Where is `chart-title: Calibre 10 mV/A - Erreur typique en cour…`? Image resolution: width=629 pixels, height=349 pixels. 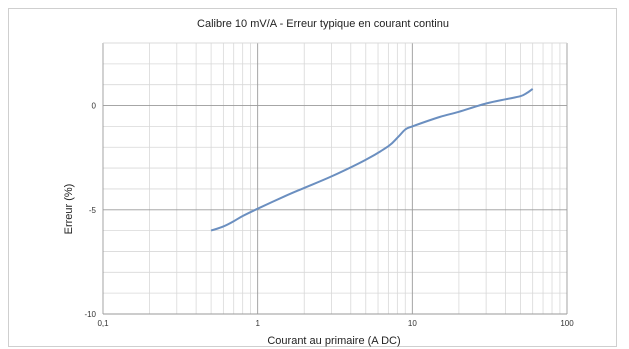
chart-title: Calibre 10 mV/A - Erreur typique en cour… is located at coordinates (323, 24).